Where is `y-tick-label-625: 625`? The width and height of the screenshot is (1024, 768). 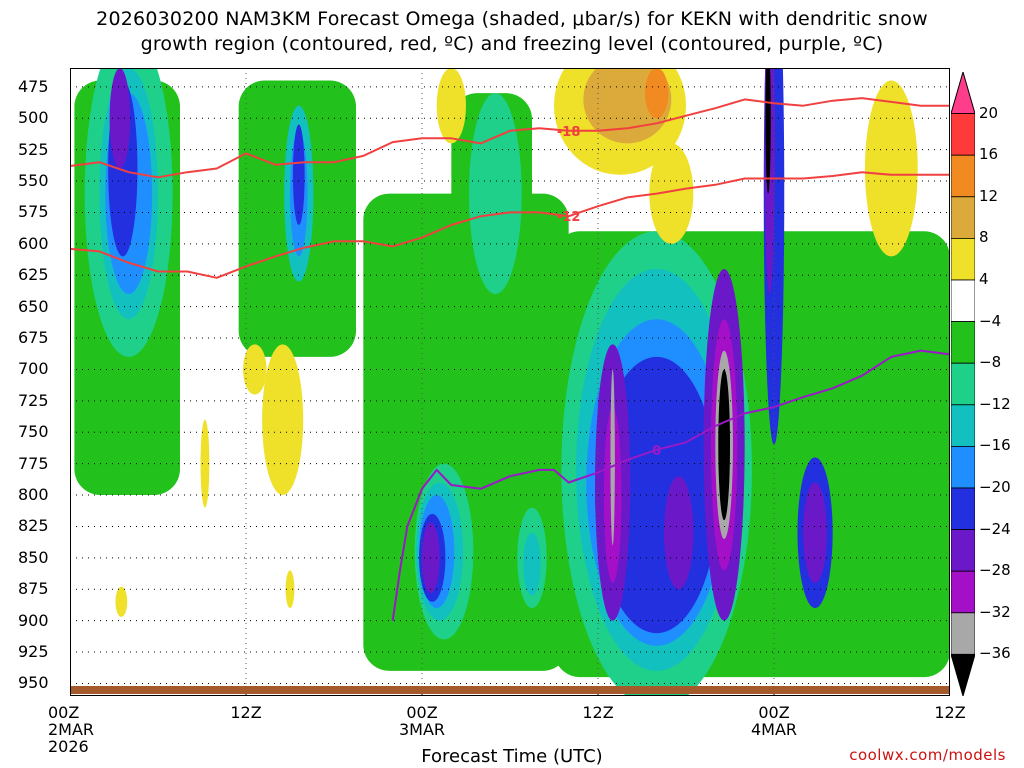
y-tick-label-625: 625 is located at coordinates (33, 275).